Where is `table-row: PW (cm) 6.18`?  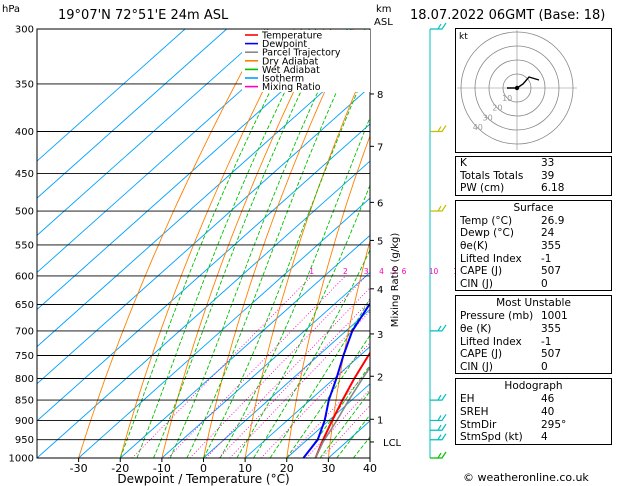
table-row: PW (cm) 6.18 is located at coordinates (533, 188).